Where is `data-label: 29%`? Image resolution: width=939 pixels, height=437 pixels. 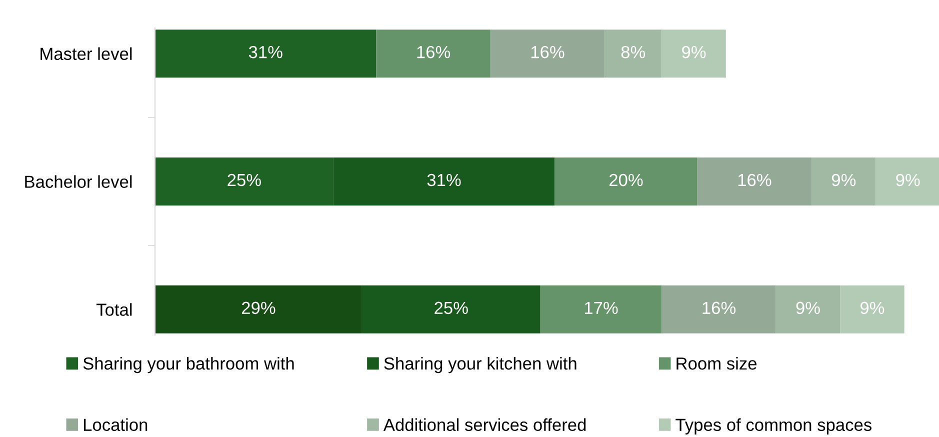
data-label: 29% is located at coordinates (259, 308).